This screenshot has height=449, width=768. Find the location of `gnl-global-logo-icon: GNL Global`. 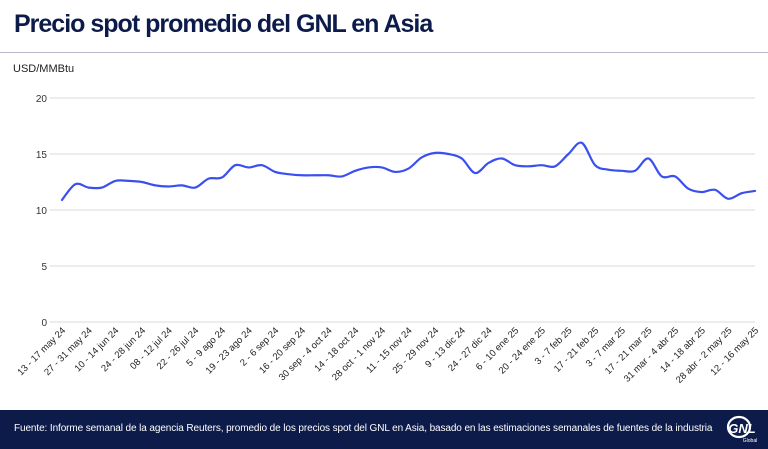

gnl-global-logo-icon: GNL Global is located at coordinates (741, 429).